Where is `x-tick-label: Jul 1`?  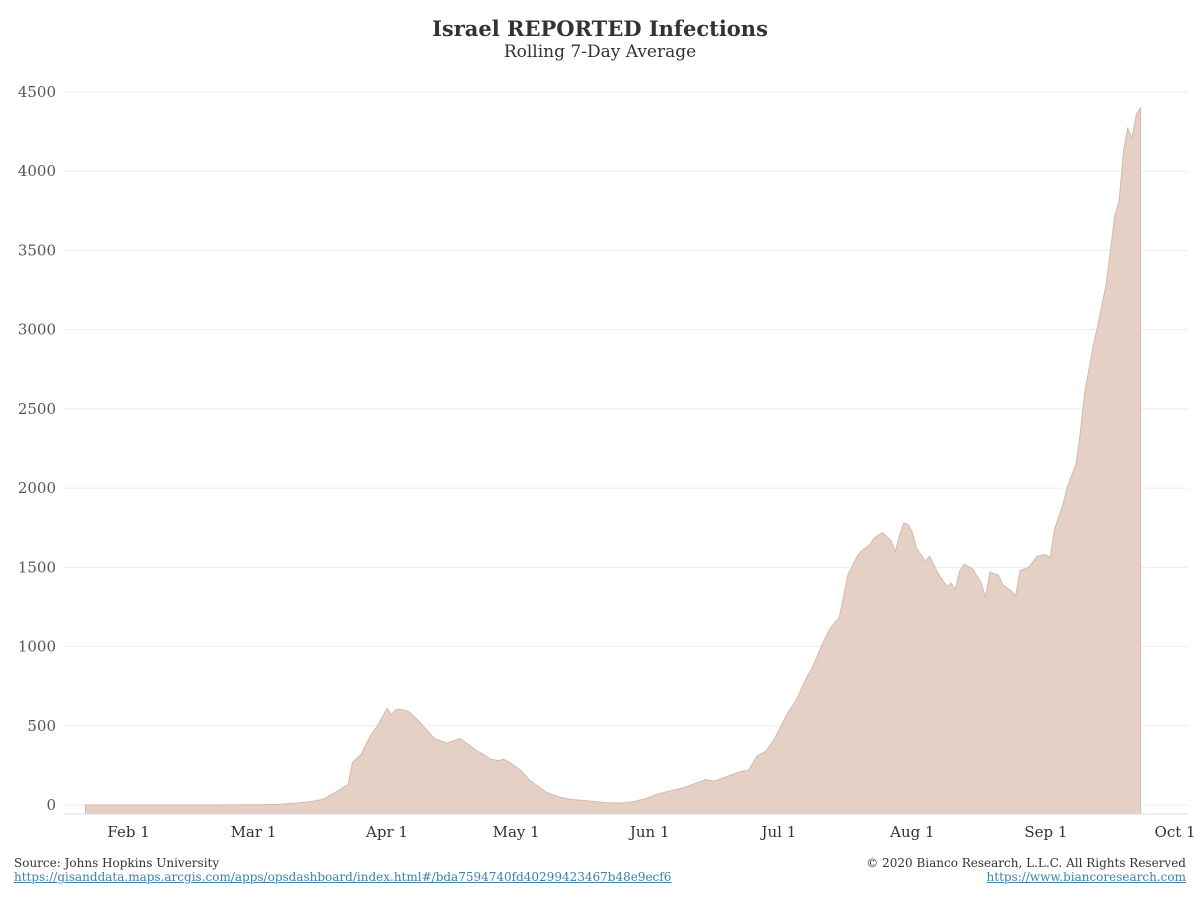 x-tick-label: Jul 1 is located at coordinates (777, 832).